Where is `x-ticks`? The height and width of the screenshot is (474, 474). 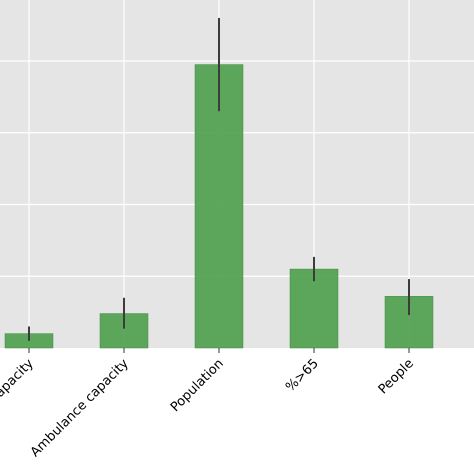 x-ticks is located at coordinates (219, 350).